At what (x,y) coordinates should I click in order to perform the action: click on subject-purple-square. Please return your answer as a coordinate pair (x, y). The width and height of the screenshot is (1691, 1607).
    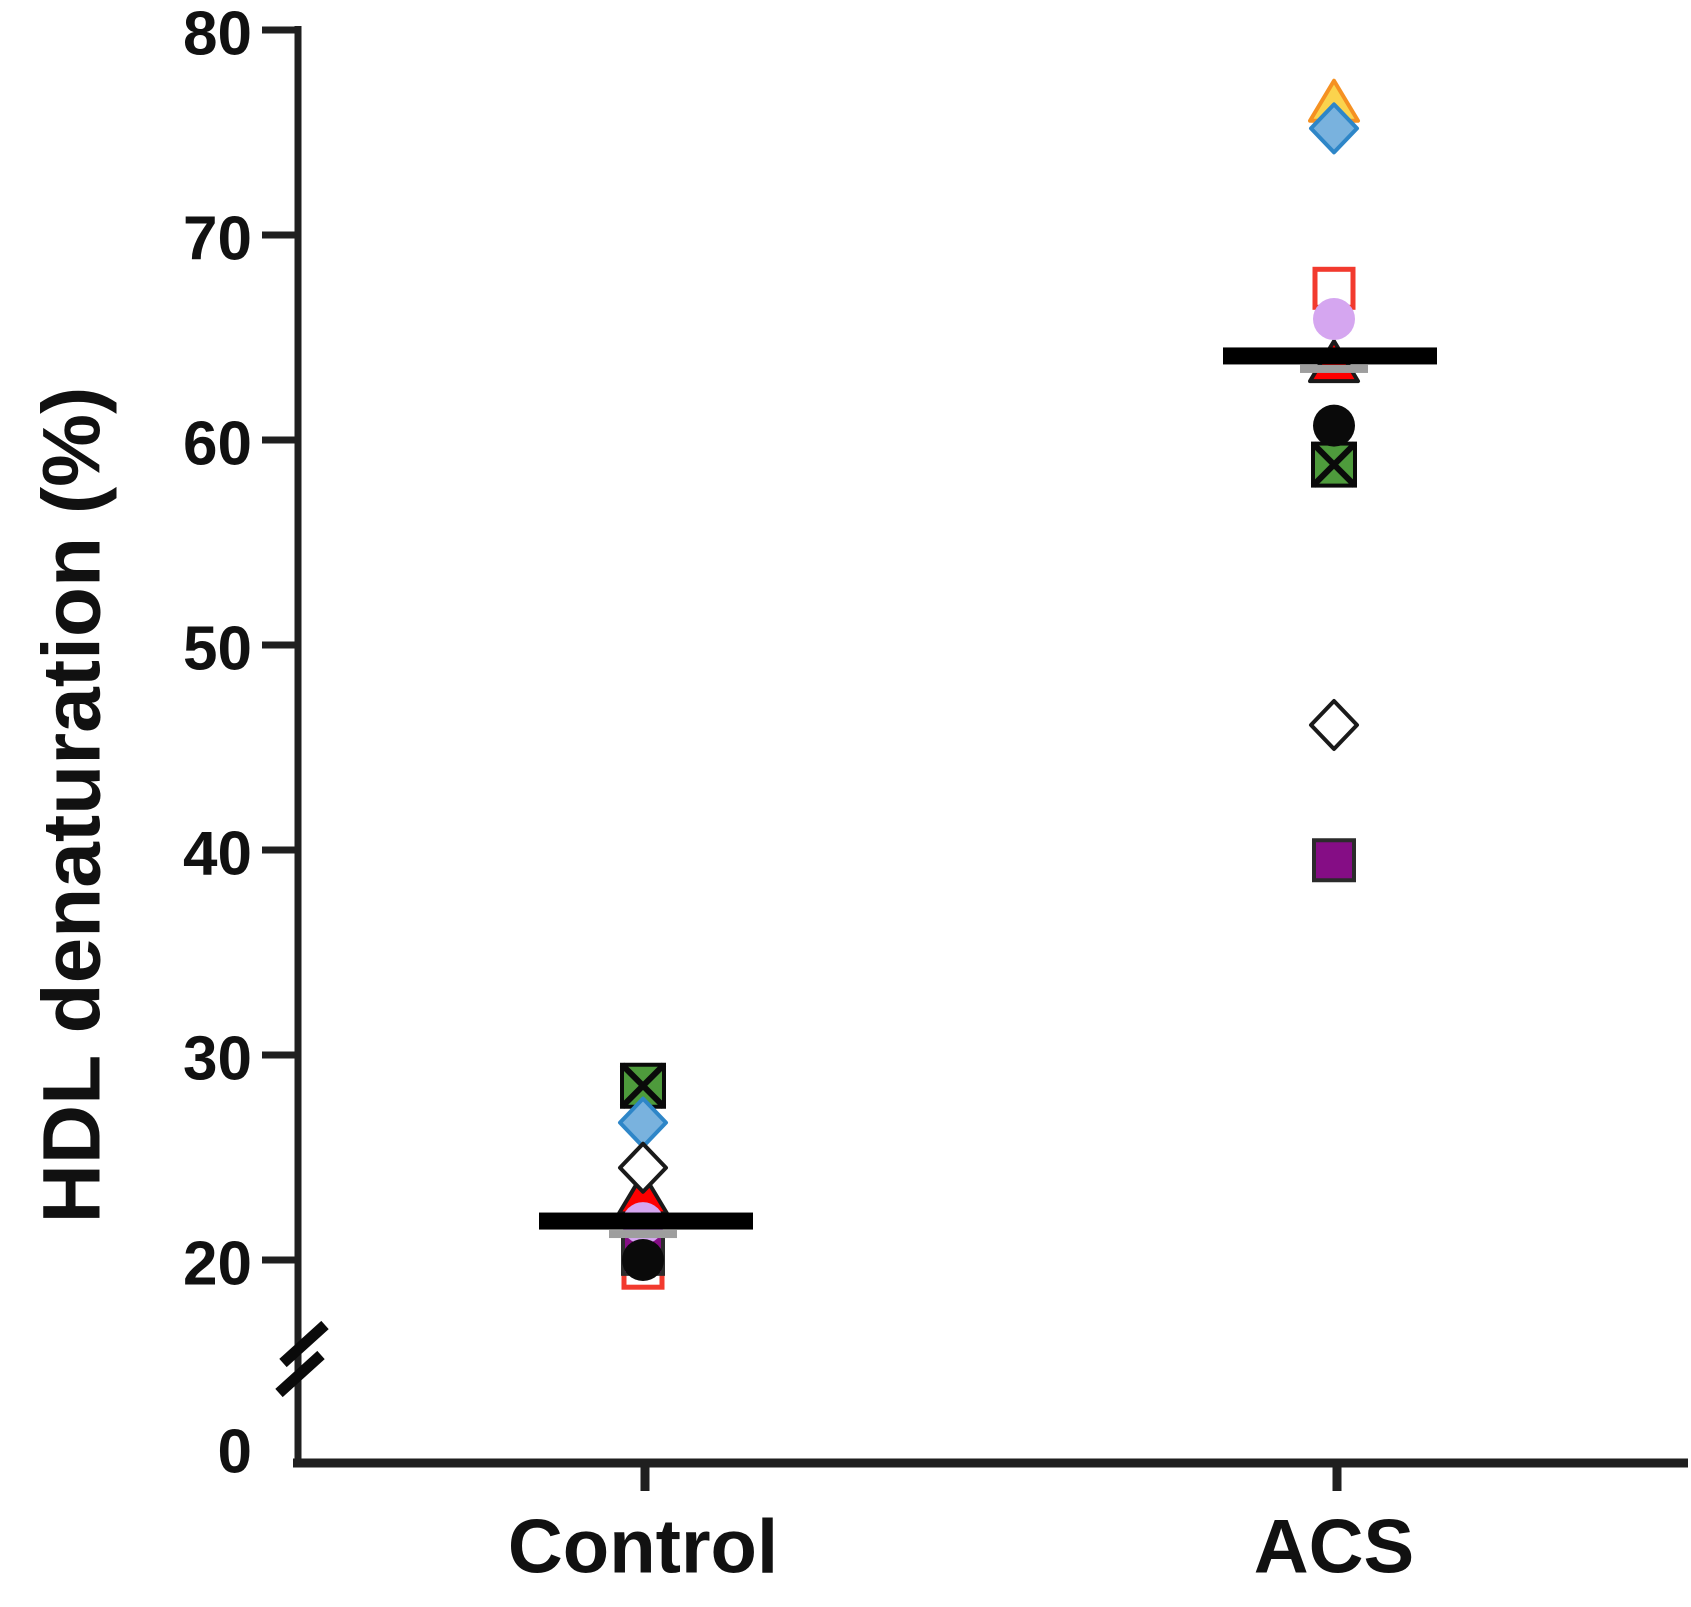
    Looking at the image, I should click on (1334, 860).